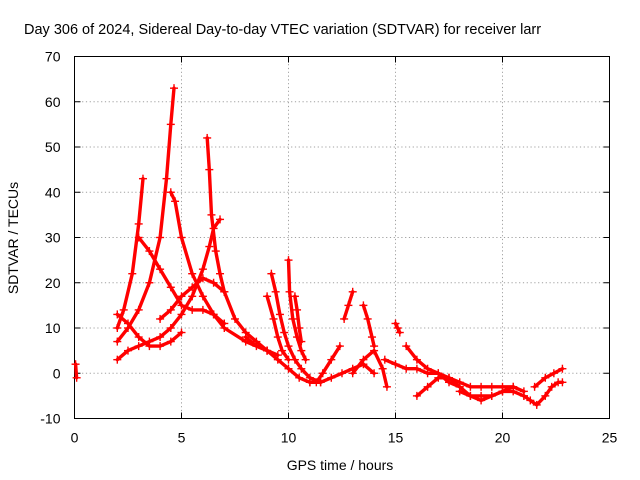 The image size is (640, 480). What do you see at coordinates (53, 102) in the screenshot?
I see `y-tick-label: 60` at bounding box center [53, 102].